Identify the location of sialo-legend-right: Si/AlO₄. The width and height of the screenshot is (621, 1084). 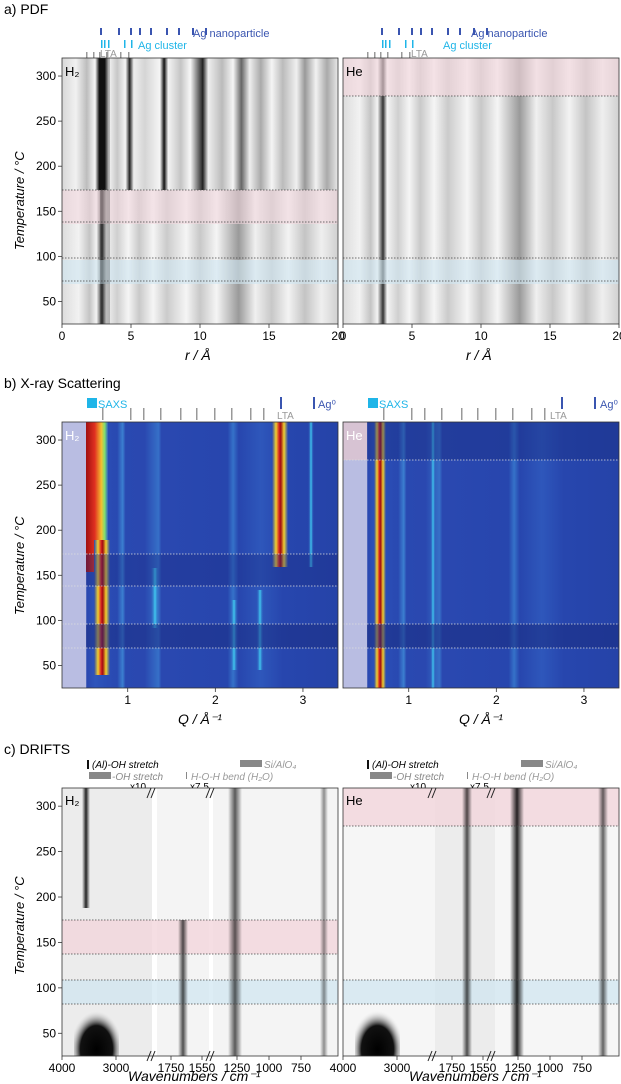
(561, 765).